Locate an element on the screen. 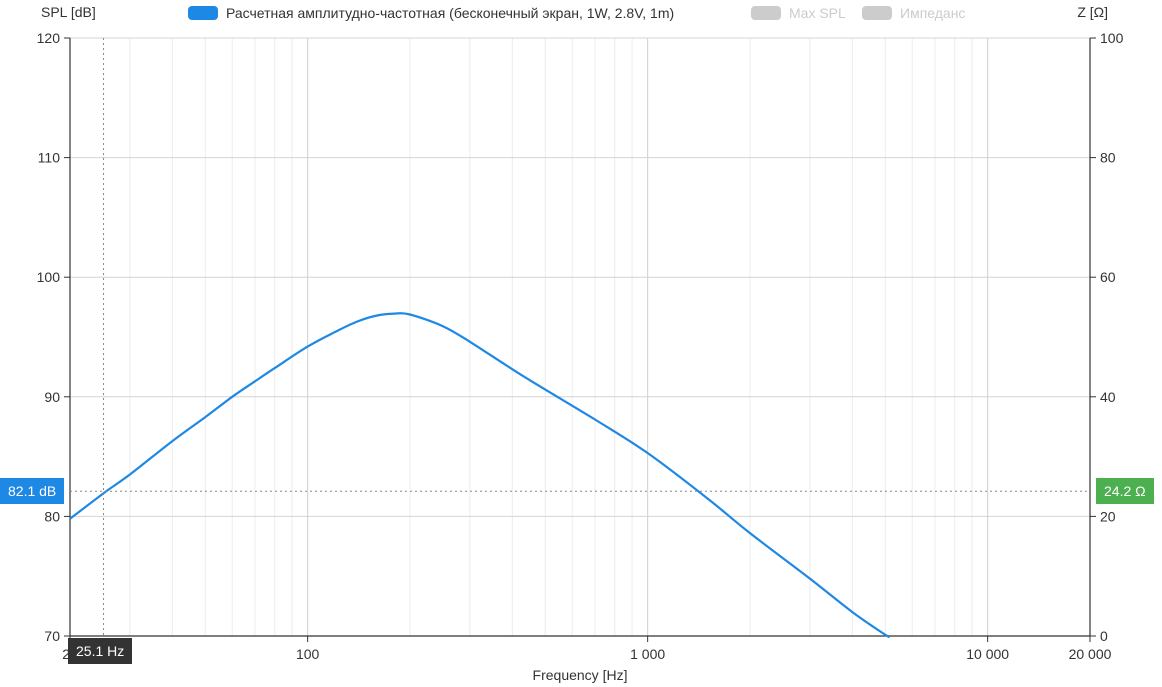 Image resolution: width=1162 pixels, height=687 pixels. x-tick-label: 20 000 is located at coordinates (1090, 654).